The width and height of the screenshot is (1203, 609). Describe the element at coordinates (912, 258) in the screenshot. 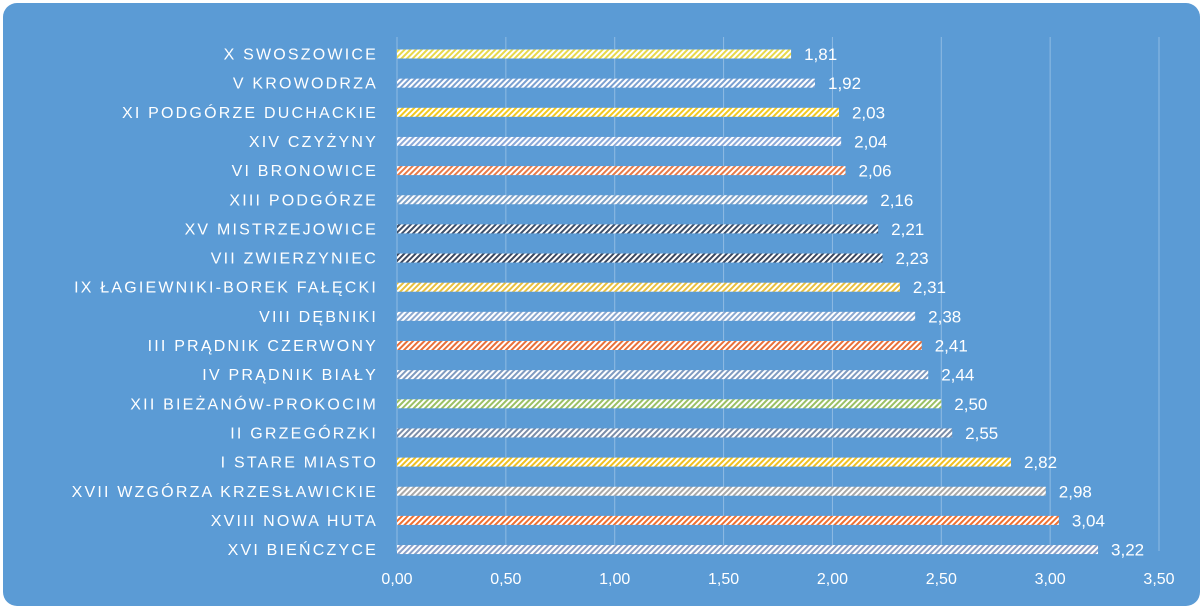

I see `value-label: 2,23` at that location.